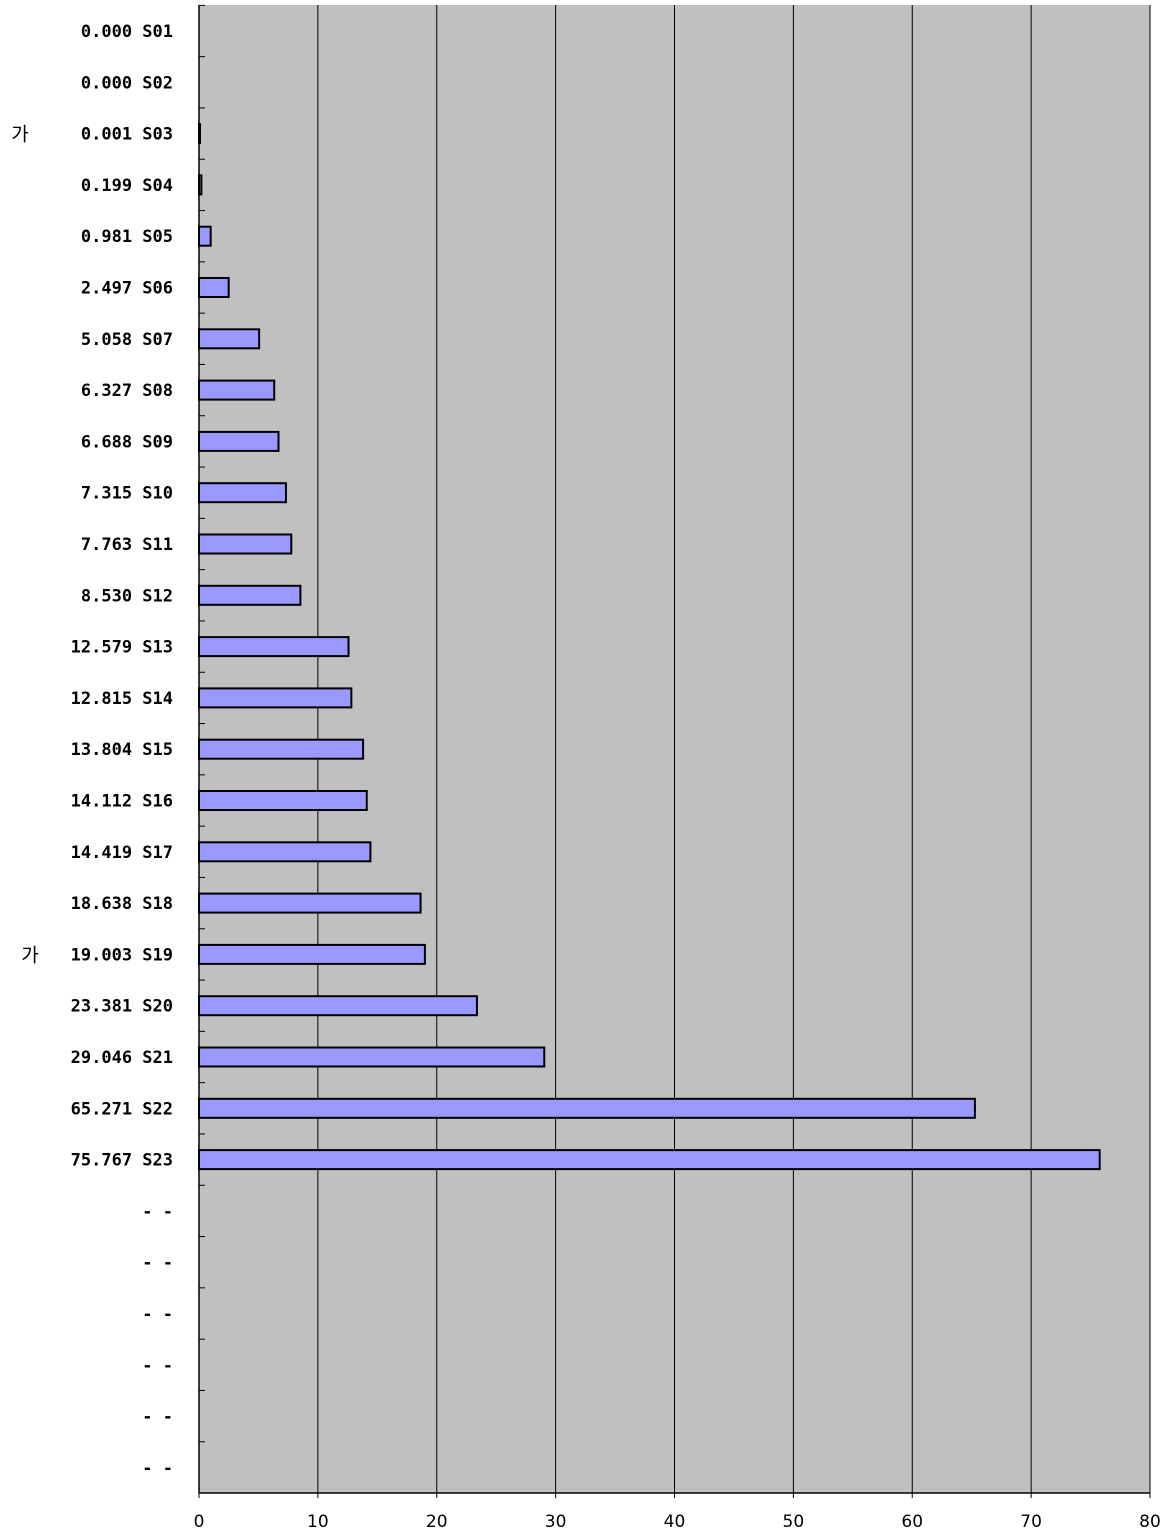 Image resolution: width=1171 pixels, height=1532 pixels. What do you see at coordinates (199, 1522) in the screenshot?
I see `x-tick-label: 0` at bounding box center [199, 1522].